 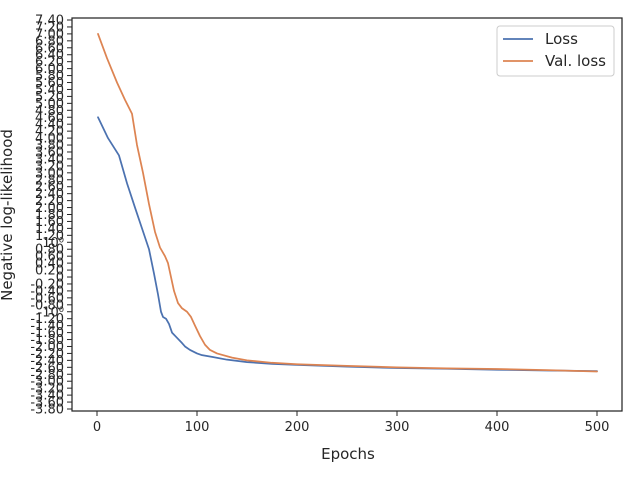 What do you see at coordinates (49, 139) in the screenshot?
I see `y-tick-label: 4.00` at bounding box center [49, 139].